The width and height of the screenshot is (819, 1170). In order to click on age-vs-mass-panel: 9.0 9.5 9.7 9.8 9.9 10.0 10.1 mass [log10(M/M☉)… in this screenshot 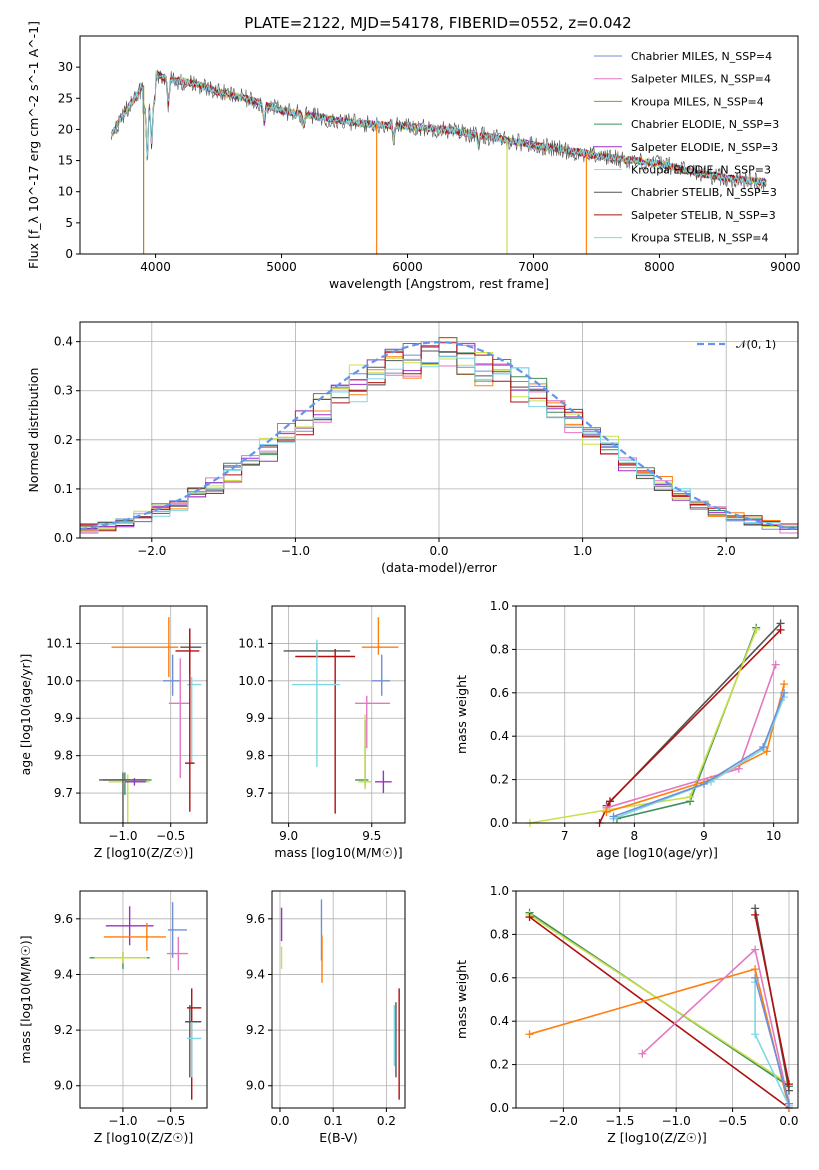, I will do `click(322, 732)`.